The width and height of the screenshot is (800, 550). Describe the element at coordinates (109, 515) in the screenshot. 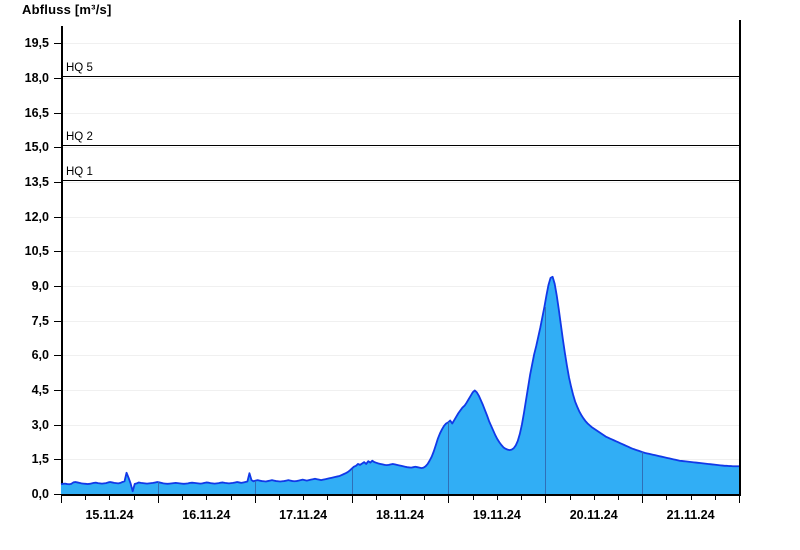

I see `x-tick-label: 15.11.24` at that location.